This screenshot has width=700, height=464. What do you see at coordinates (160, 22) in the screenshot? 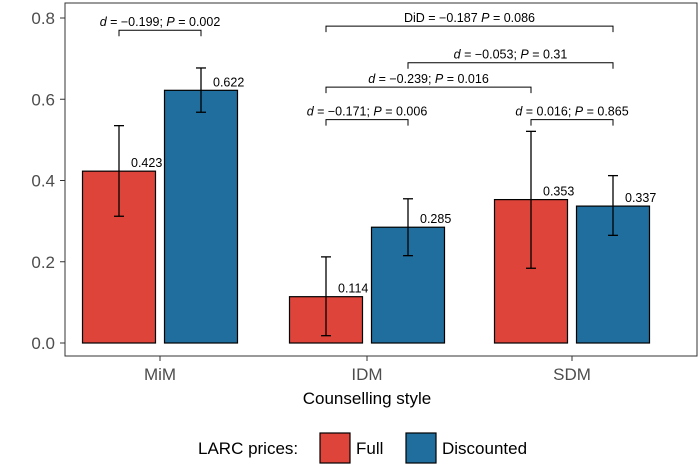
I see `significance-label: d = −0.199; P = 0.002` at bounding box center [160, 22].